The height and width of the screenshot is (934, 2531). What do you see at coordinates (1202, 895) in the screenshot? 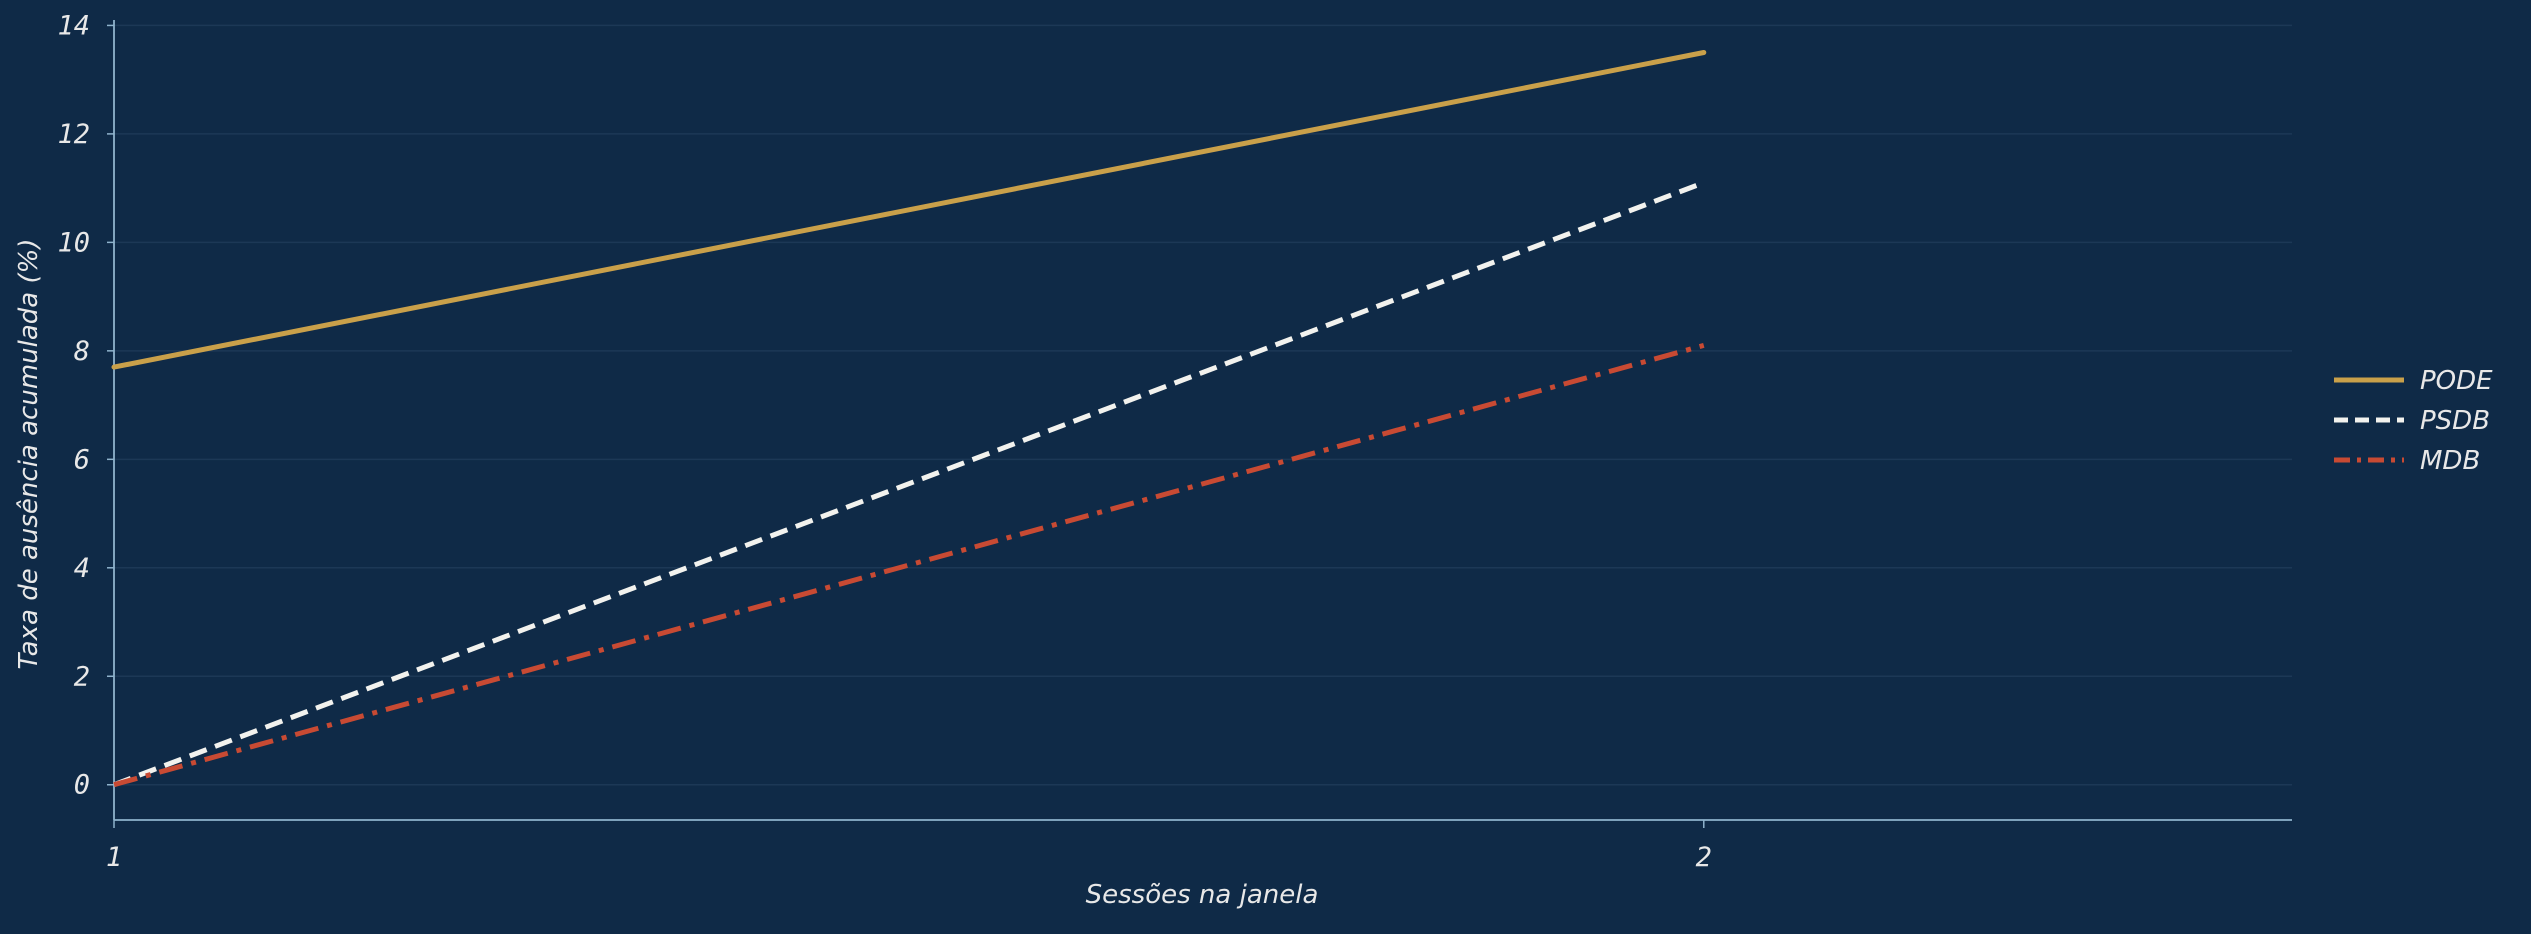
I see `x-axis-title: Sessões na janela` at bounding box center [1202, 895].